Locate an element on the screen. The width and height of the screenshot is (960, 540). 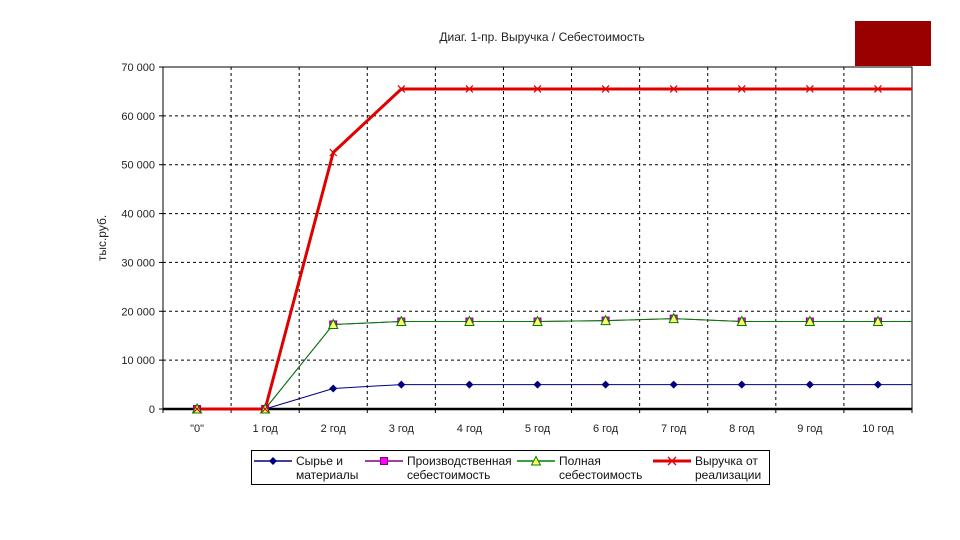
y-axis-label: тыс.руб. is located at coordinates (102, 238).